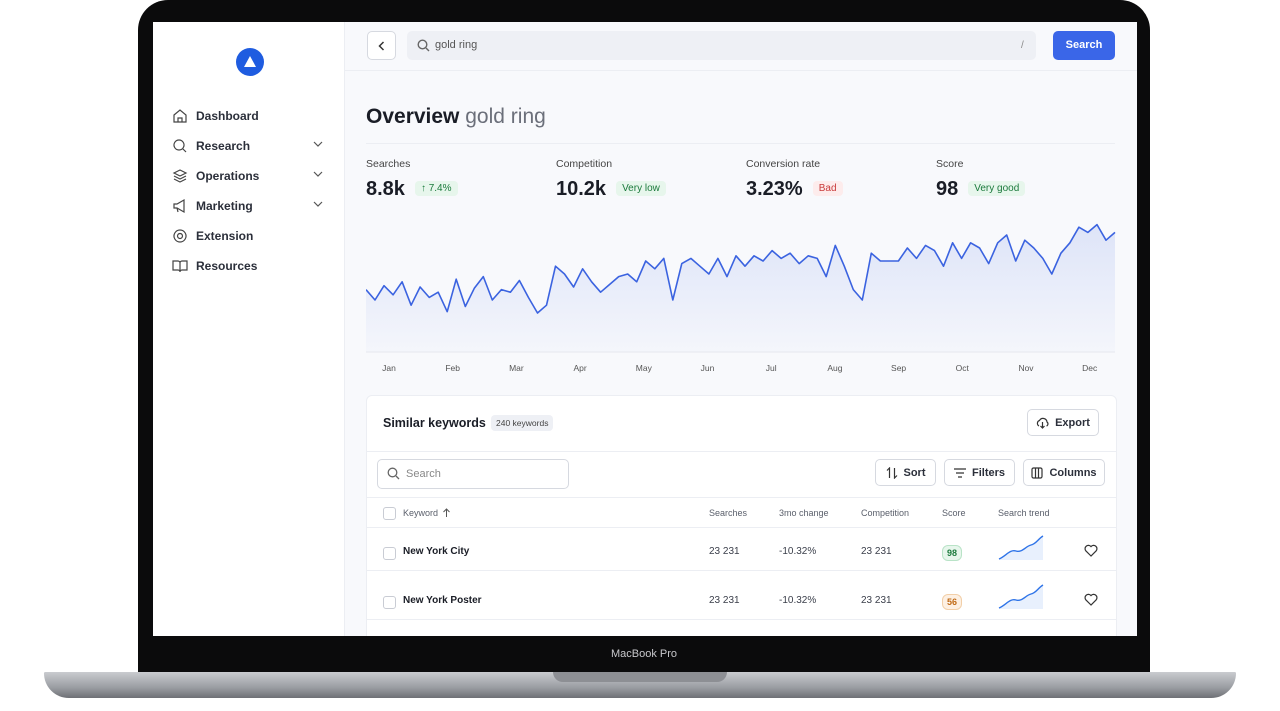  Describe the element at coordinates (434, 423) in the screenshot. I see `card-title: Similar keywords` at that location.